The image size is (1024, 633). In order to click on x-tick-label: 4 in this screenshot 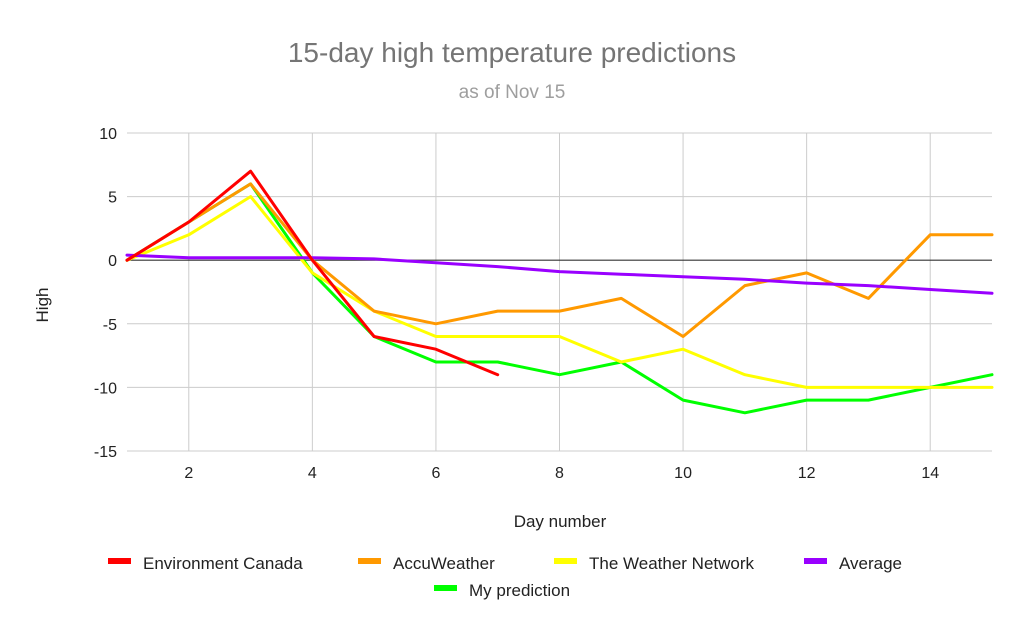, I will do `click(312, 473)`.